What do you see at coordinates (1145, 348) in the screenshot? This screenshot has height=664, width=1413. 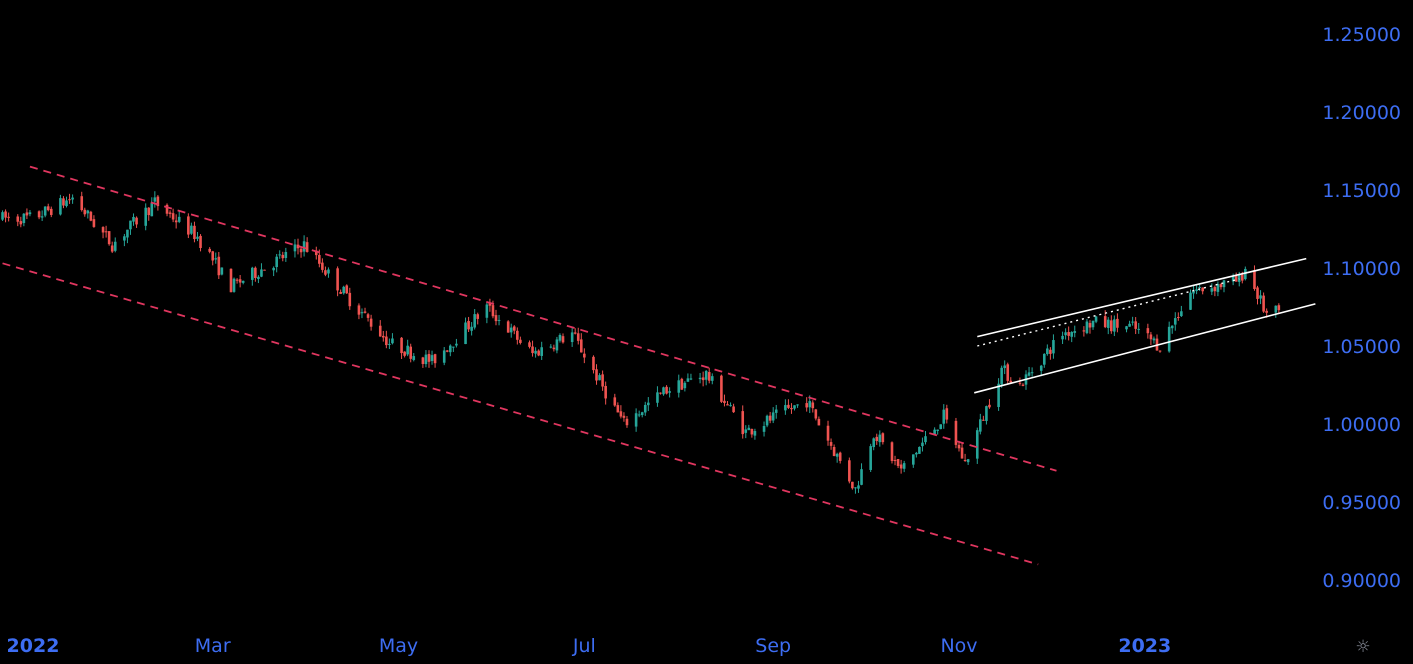 I see `trendline-uptrend-lower` at bounding box center [1145, 348].